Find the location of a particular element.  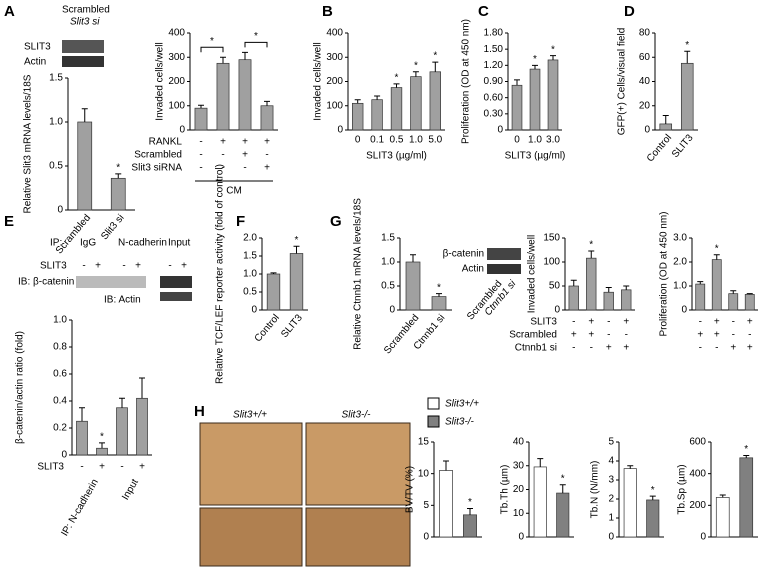

blot-label: IP: is located at coordinates (56, 243).